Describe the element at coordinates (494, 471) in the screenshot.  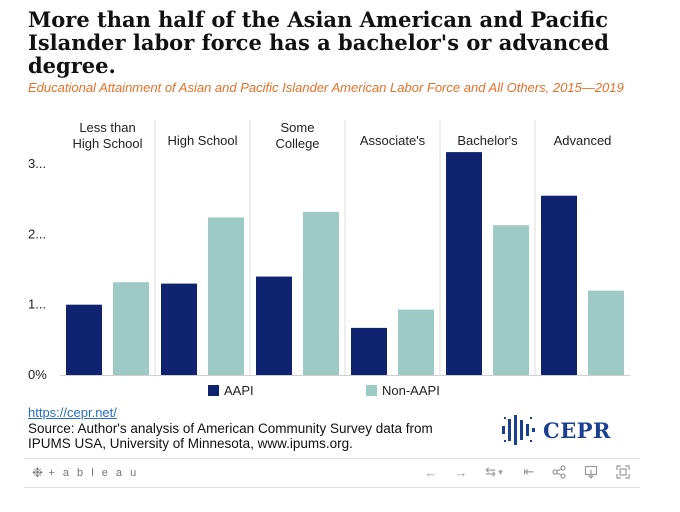
I see `revert-icon: ⇆ ▾` at that location.